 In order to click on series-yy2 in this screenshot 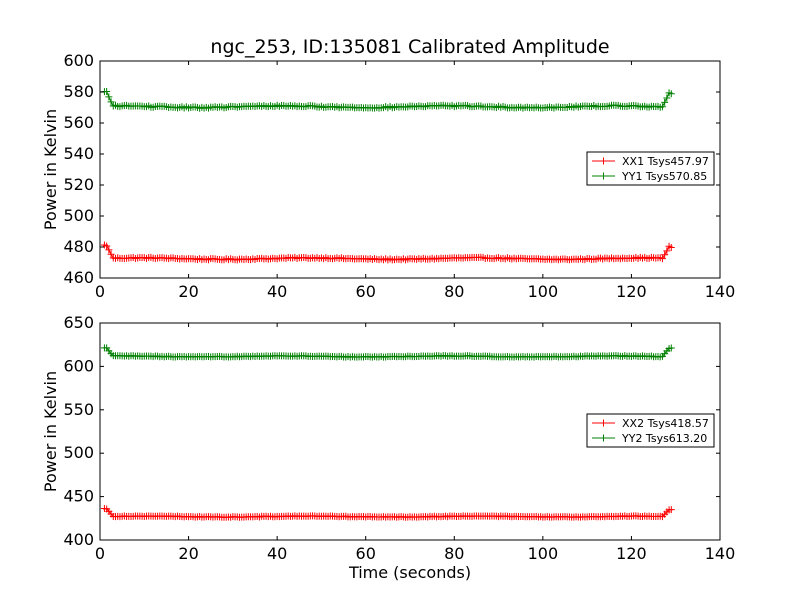, I will do `click(387, 352)`.